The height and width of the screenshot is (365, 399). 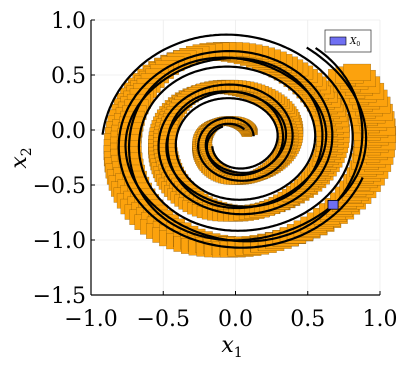 What do you see at coordinates (68, 76) in the screenshot?
I see `y-tick-label-1: 0.5` at bounding box center [68, 76].